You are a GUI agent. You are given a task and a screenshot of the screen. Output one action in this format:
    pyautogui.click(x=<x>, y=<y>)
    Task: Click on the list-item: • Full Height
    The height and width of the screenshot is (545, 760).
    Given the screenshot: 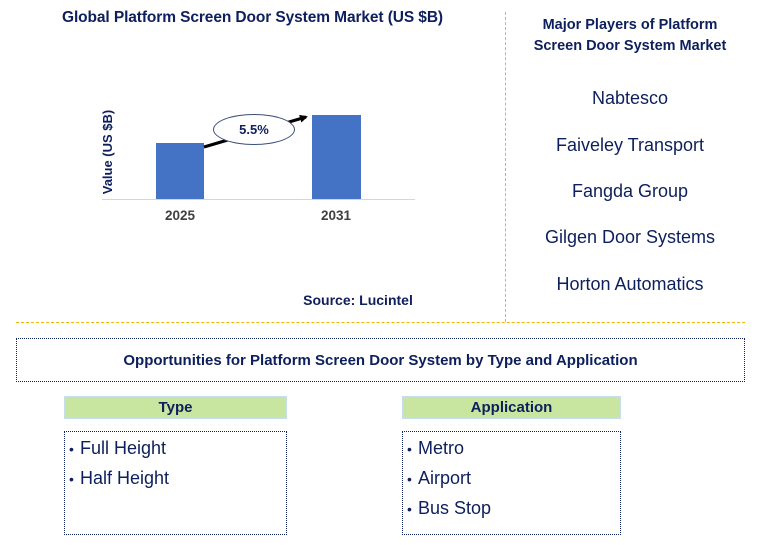 What is the action you would take?
    pyautogui.click(x=177, y=448)
    